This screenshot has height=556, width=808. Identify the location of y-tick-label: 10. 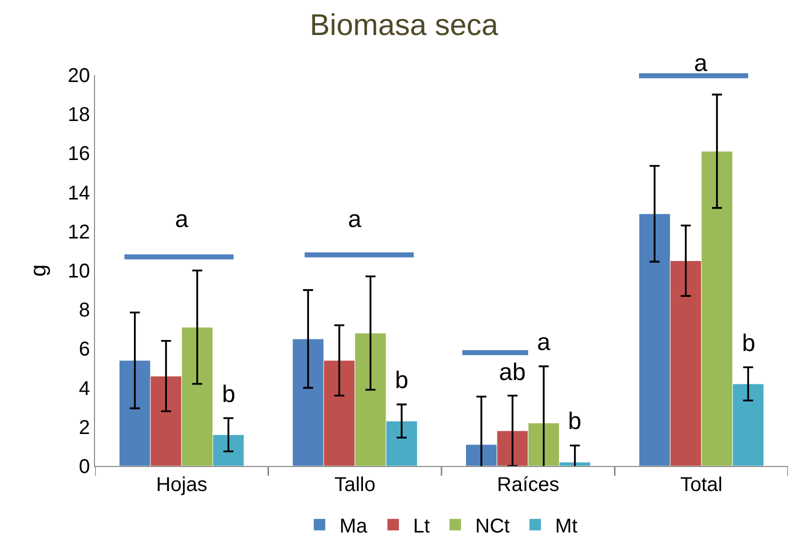
(79, 271).